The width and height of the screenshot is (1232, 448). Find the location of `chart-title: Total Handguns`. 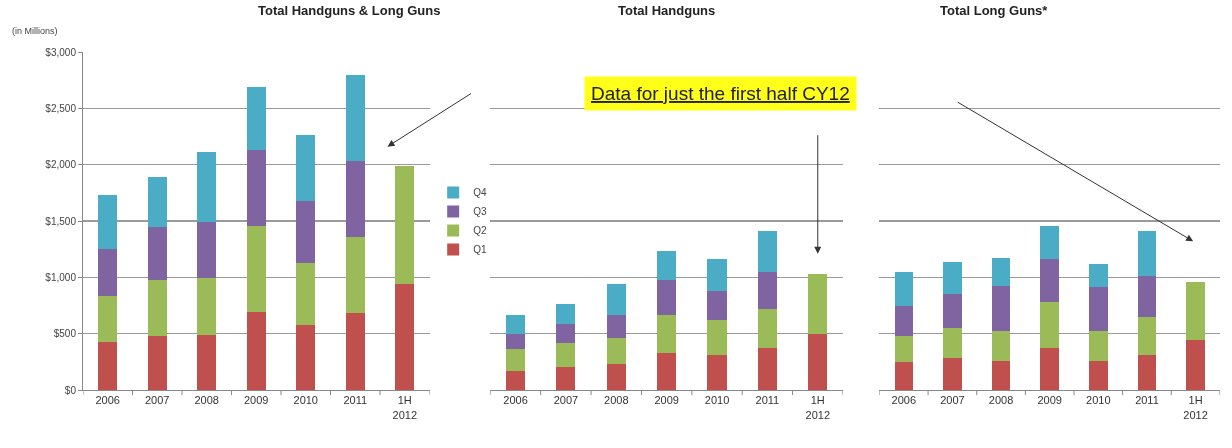

chart-title: Total Handguns is located at coordinates (667, 10).